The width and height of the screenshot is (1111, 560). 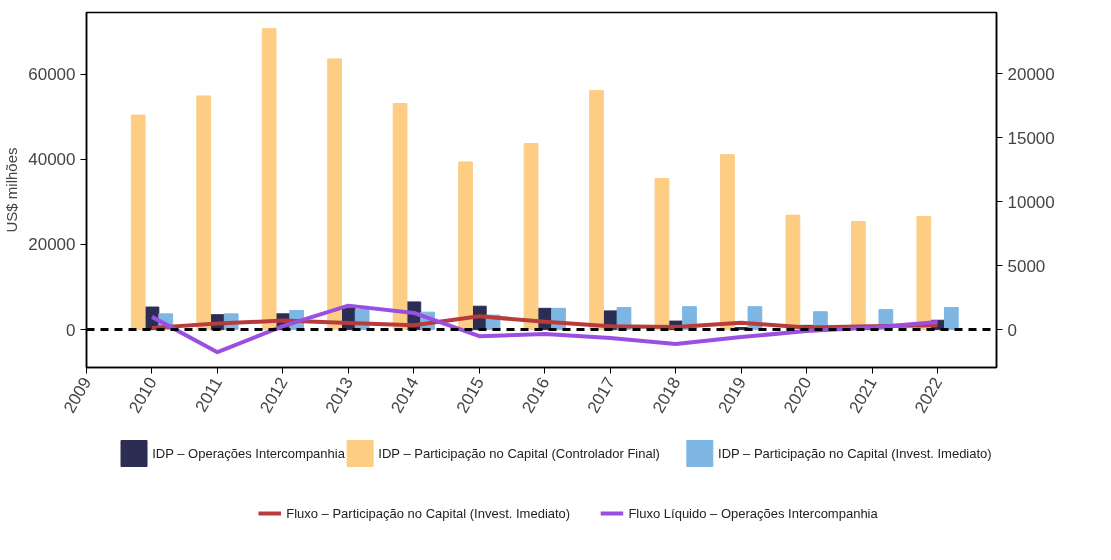 I want to click on x-tick-label: 2012, so click(x=274, y=395).